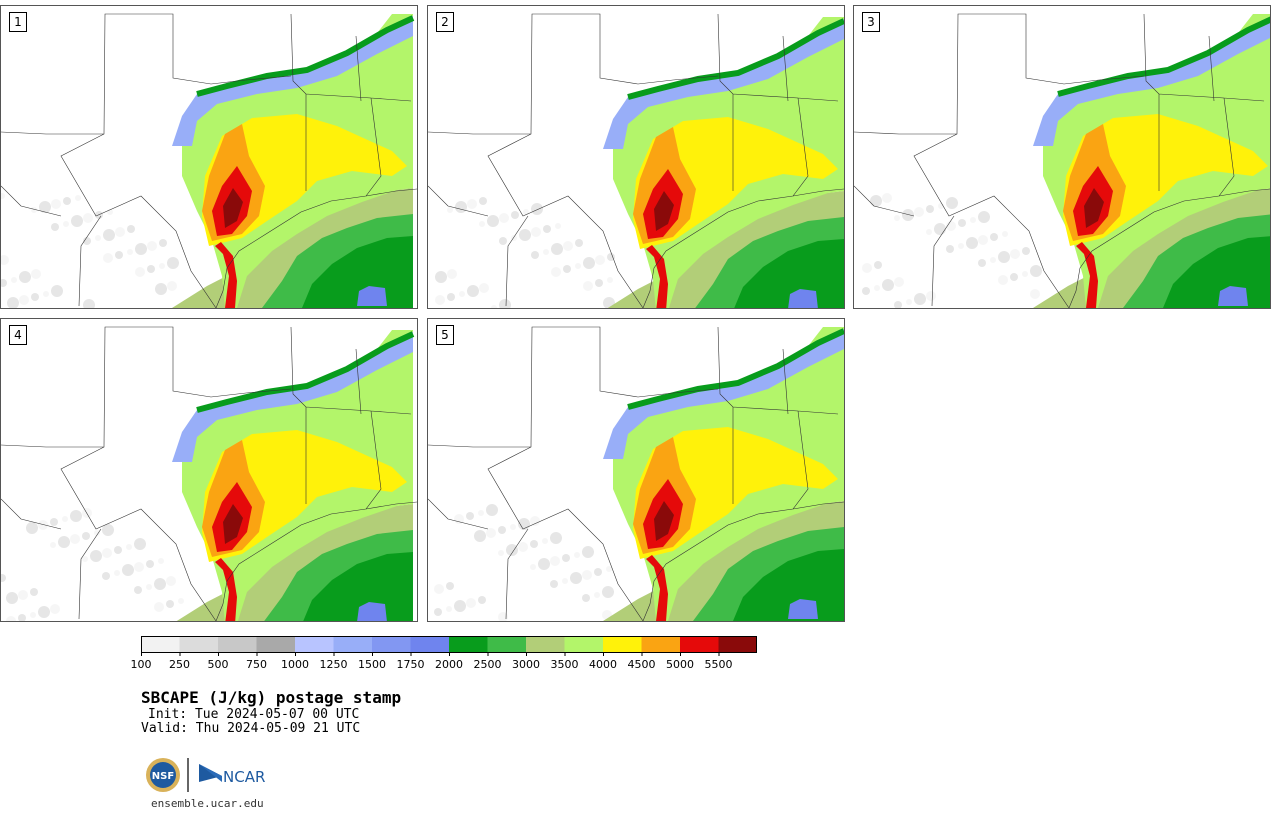 The width and height of the screenshot is (1280, 815). I want to click on panel-label: 3, so click(871, 22).